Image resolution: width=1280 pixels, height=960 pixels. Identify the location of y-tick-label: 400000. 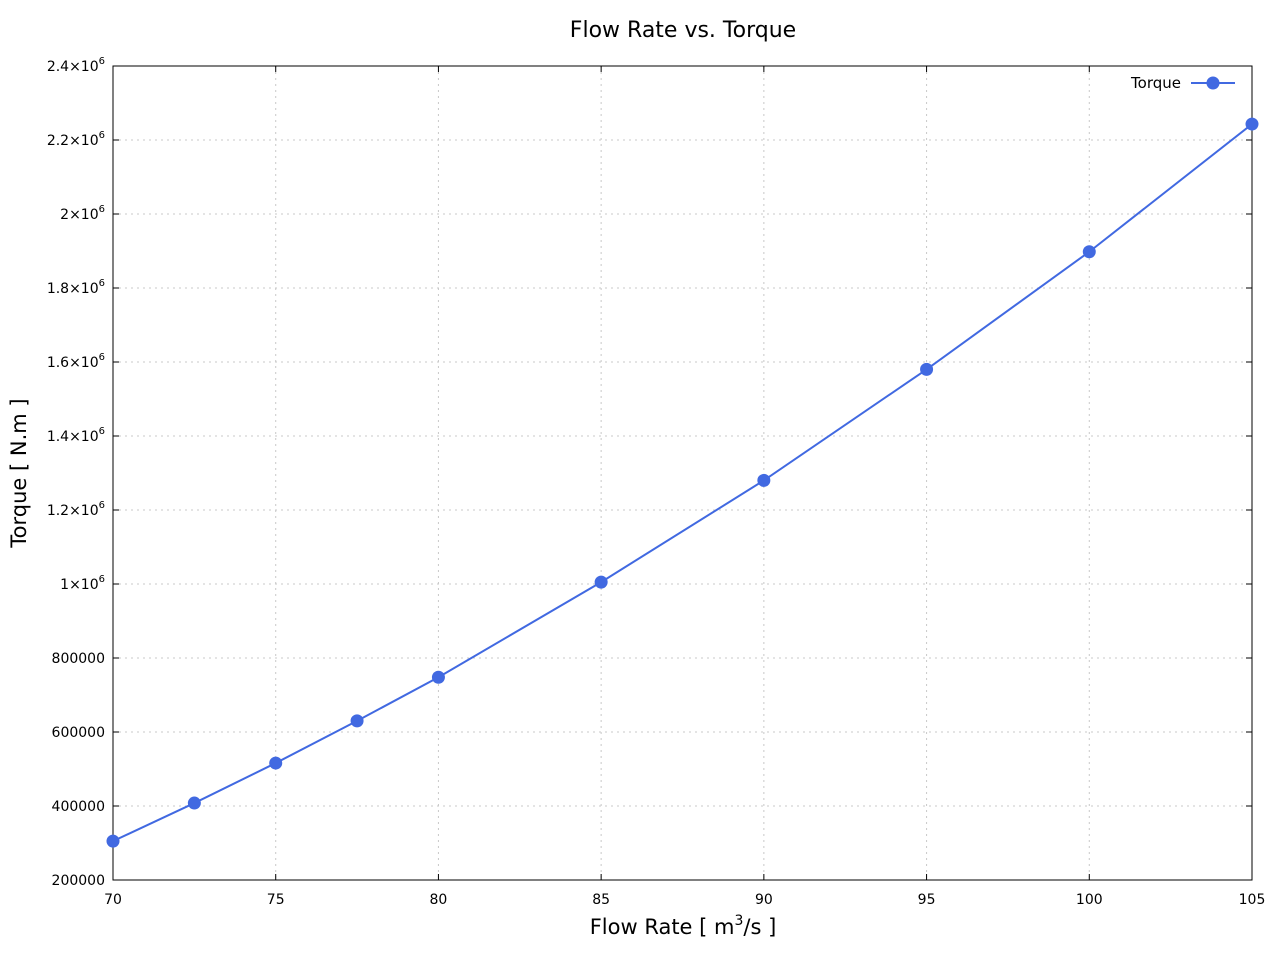
(78, 807).